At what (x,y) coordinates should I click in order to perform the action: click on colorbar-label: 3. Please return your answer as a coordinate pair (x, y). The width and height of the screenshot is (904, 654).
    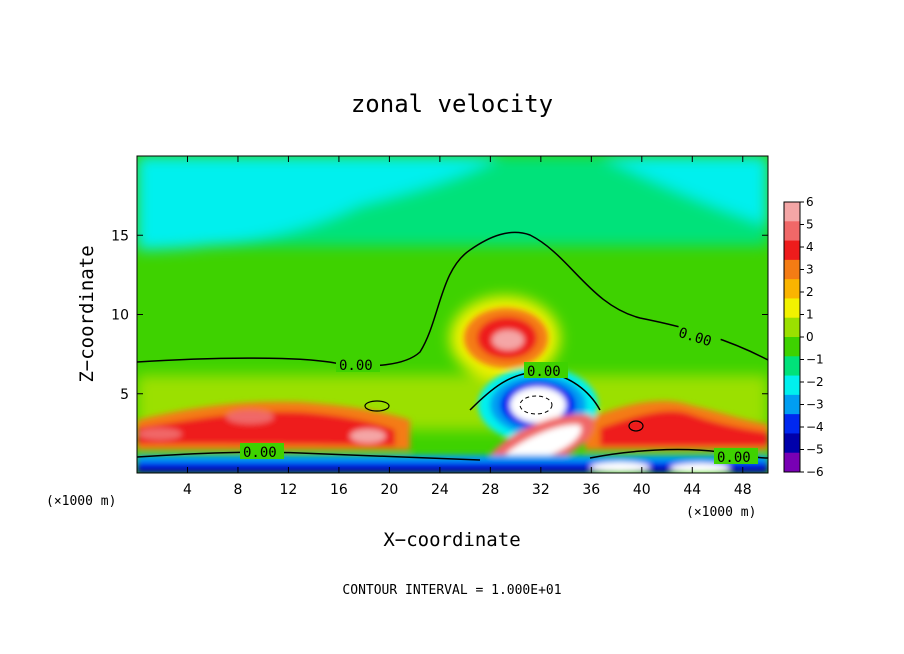
    Looking at the image, I should click on (810, 270).